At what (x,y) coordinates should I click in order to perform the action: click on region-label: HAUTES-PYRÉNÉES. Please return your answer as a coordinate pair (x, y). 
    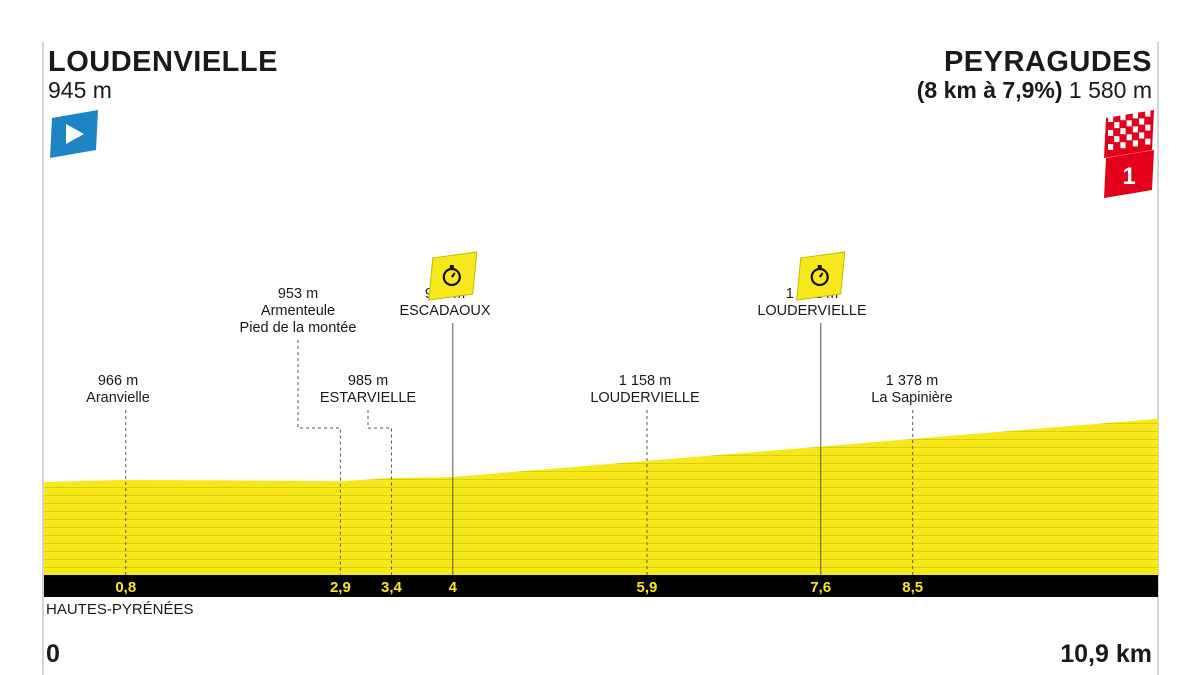
    Looking at the image, I should click on (120, 609).